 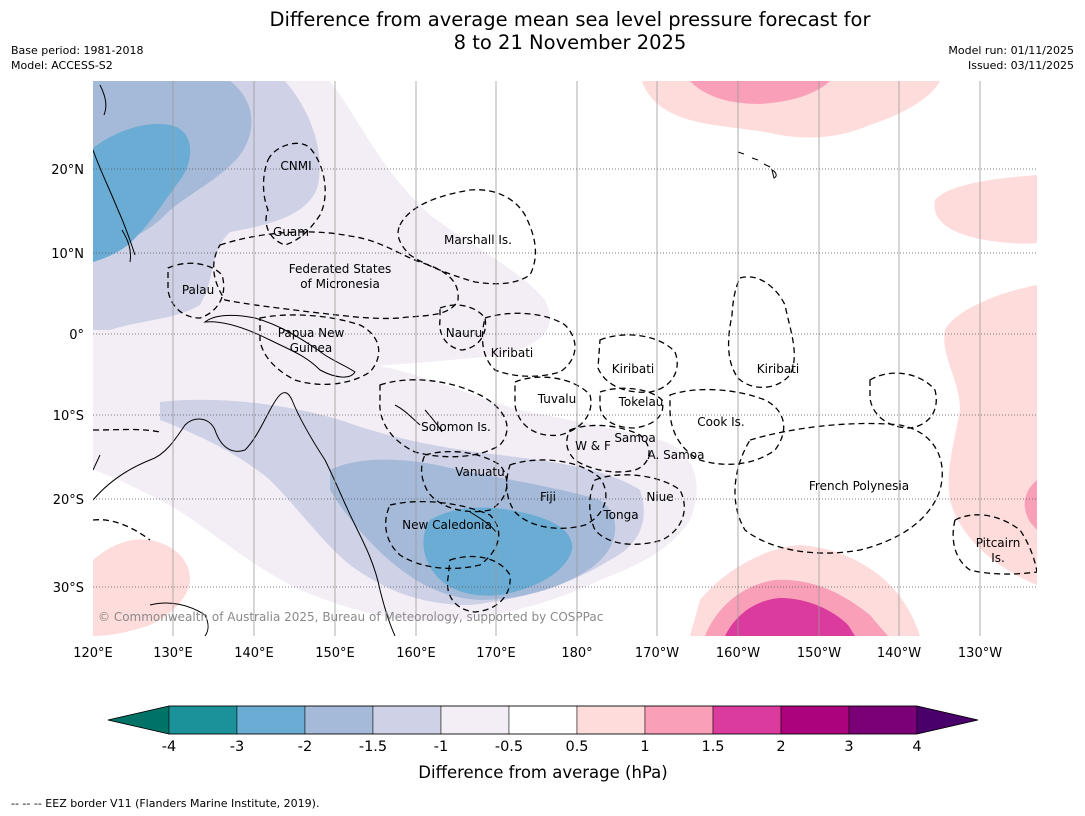 I want to click on label-palau: Palau, so click(x=198, y=290).